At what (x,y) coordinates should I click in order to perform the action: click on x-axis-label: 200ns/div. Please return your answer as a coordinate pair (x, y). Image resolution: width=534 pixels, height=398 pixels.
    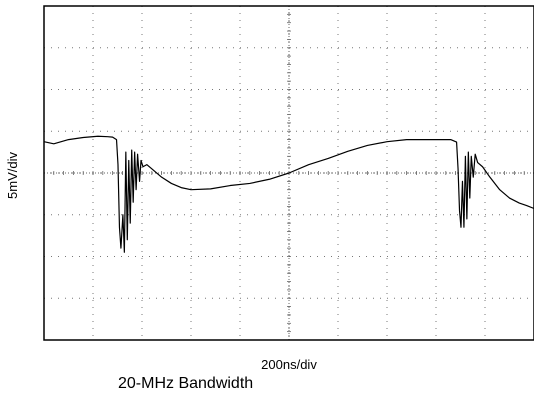
    Looking at the image, I should click on (289, 364).